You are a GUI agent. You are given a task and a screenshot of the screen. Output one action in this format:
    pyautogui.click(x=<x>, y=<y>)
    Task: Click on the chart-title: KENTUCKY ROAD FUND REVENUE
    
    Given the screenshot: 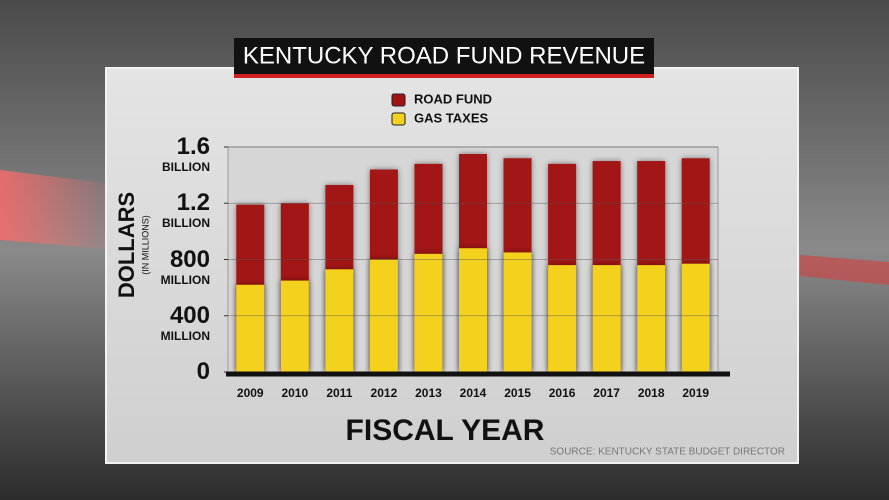 What is the action you would take?
    pyautogui.click(x=444, y=55)
    